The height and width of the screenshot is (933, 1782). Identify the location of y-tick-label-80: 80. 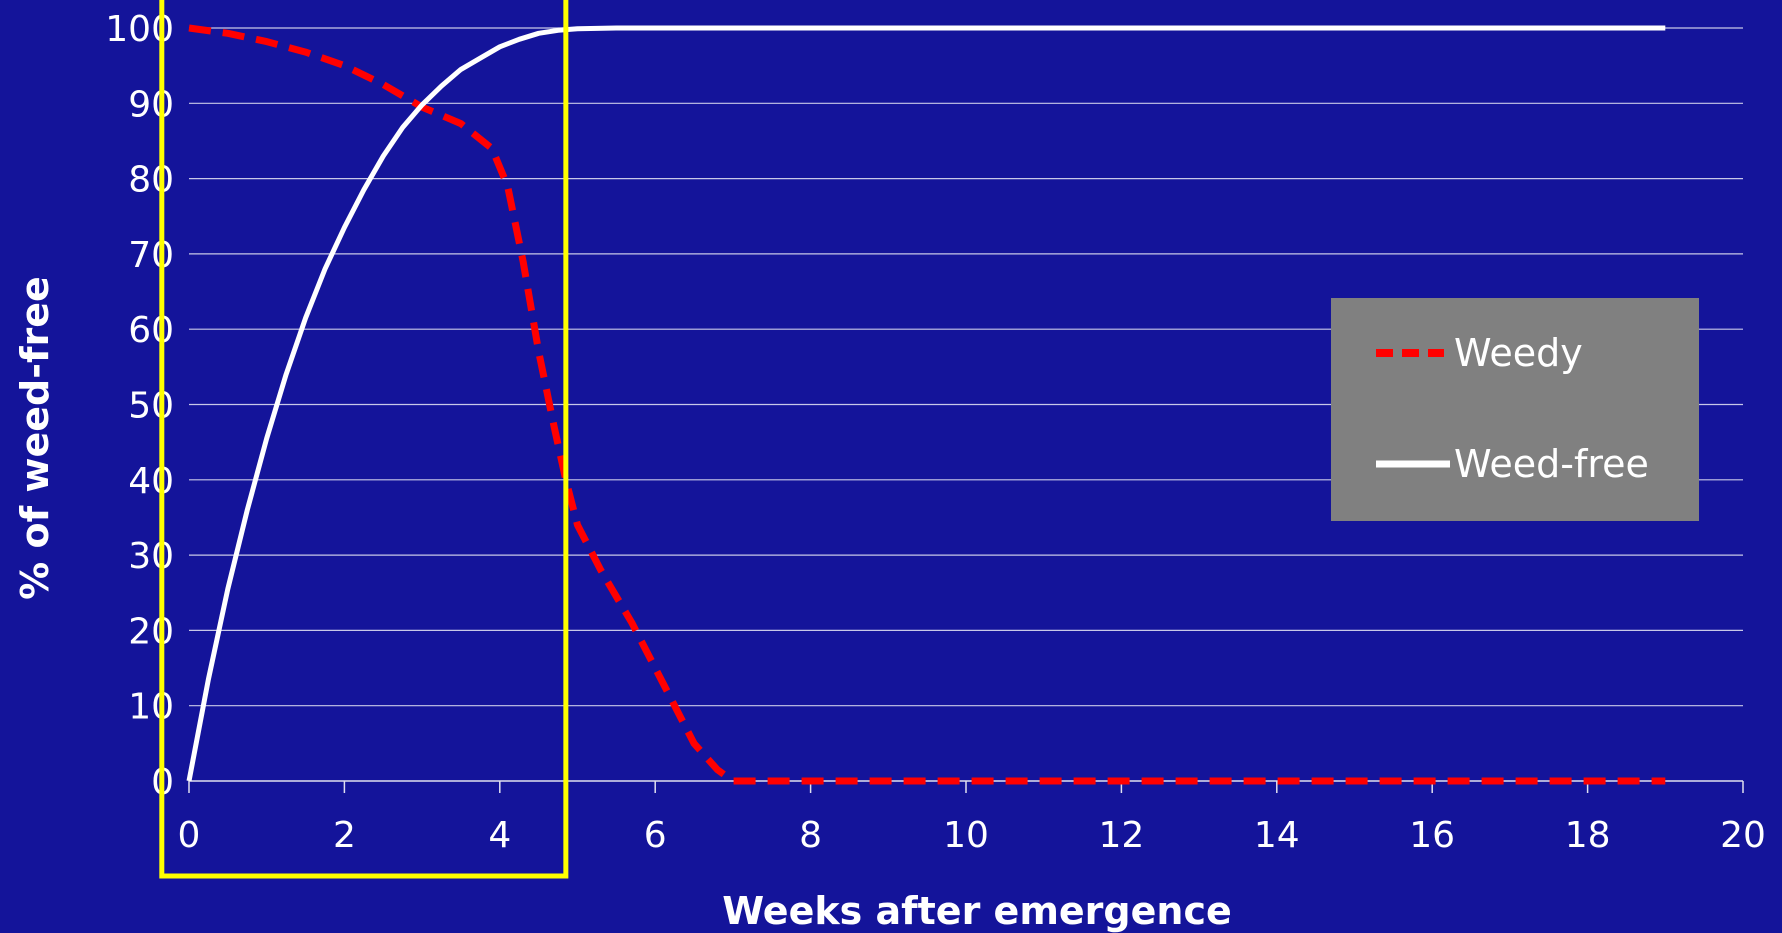
(151, 180).